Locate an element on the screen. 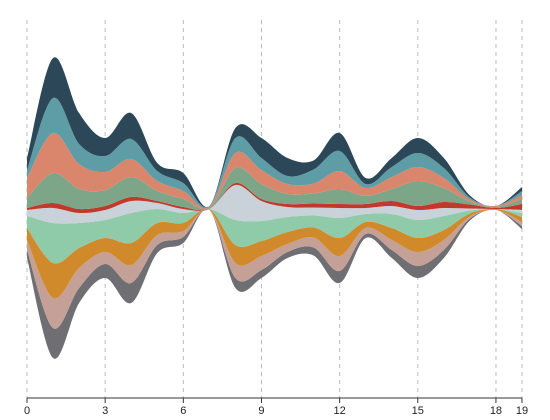 The width and height of the screenshot is (550, 420). x-tick-label: 19 is located at coordinates (522, 411).